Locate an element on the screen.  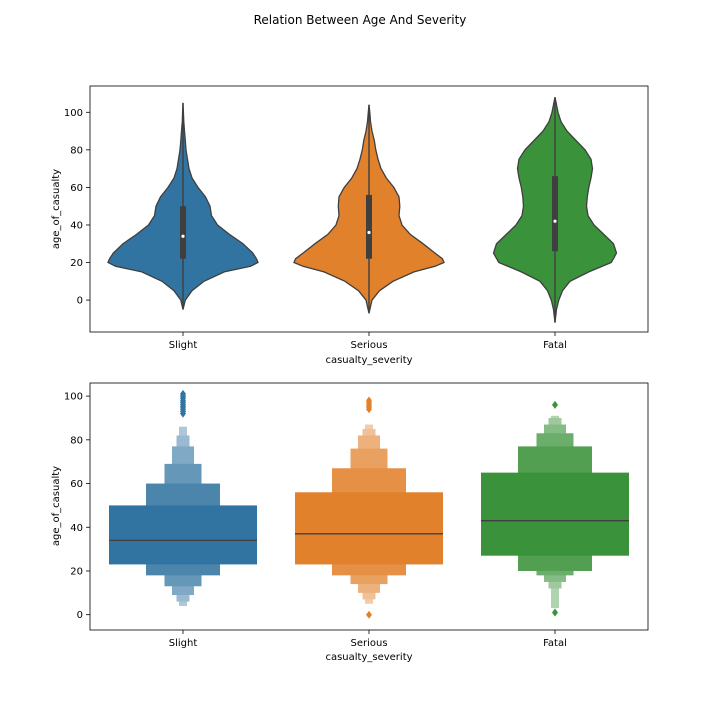
violin-iqr-box-slight is located at coordinates (183, 232).